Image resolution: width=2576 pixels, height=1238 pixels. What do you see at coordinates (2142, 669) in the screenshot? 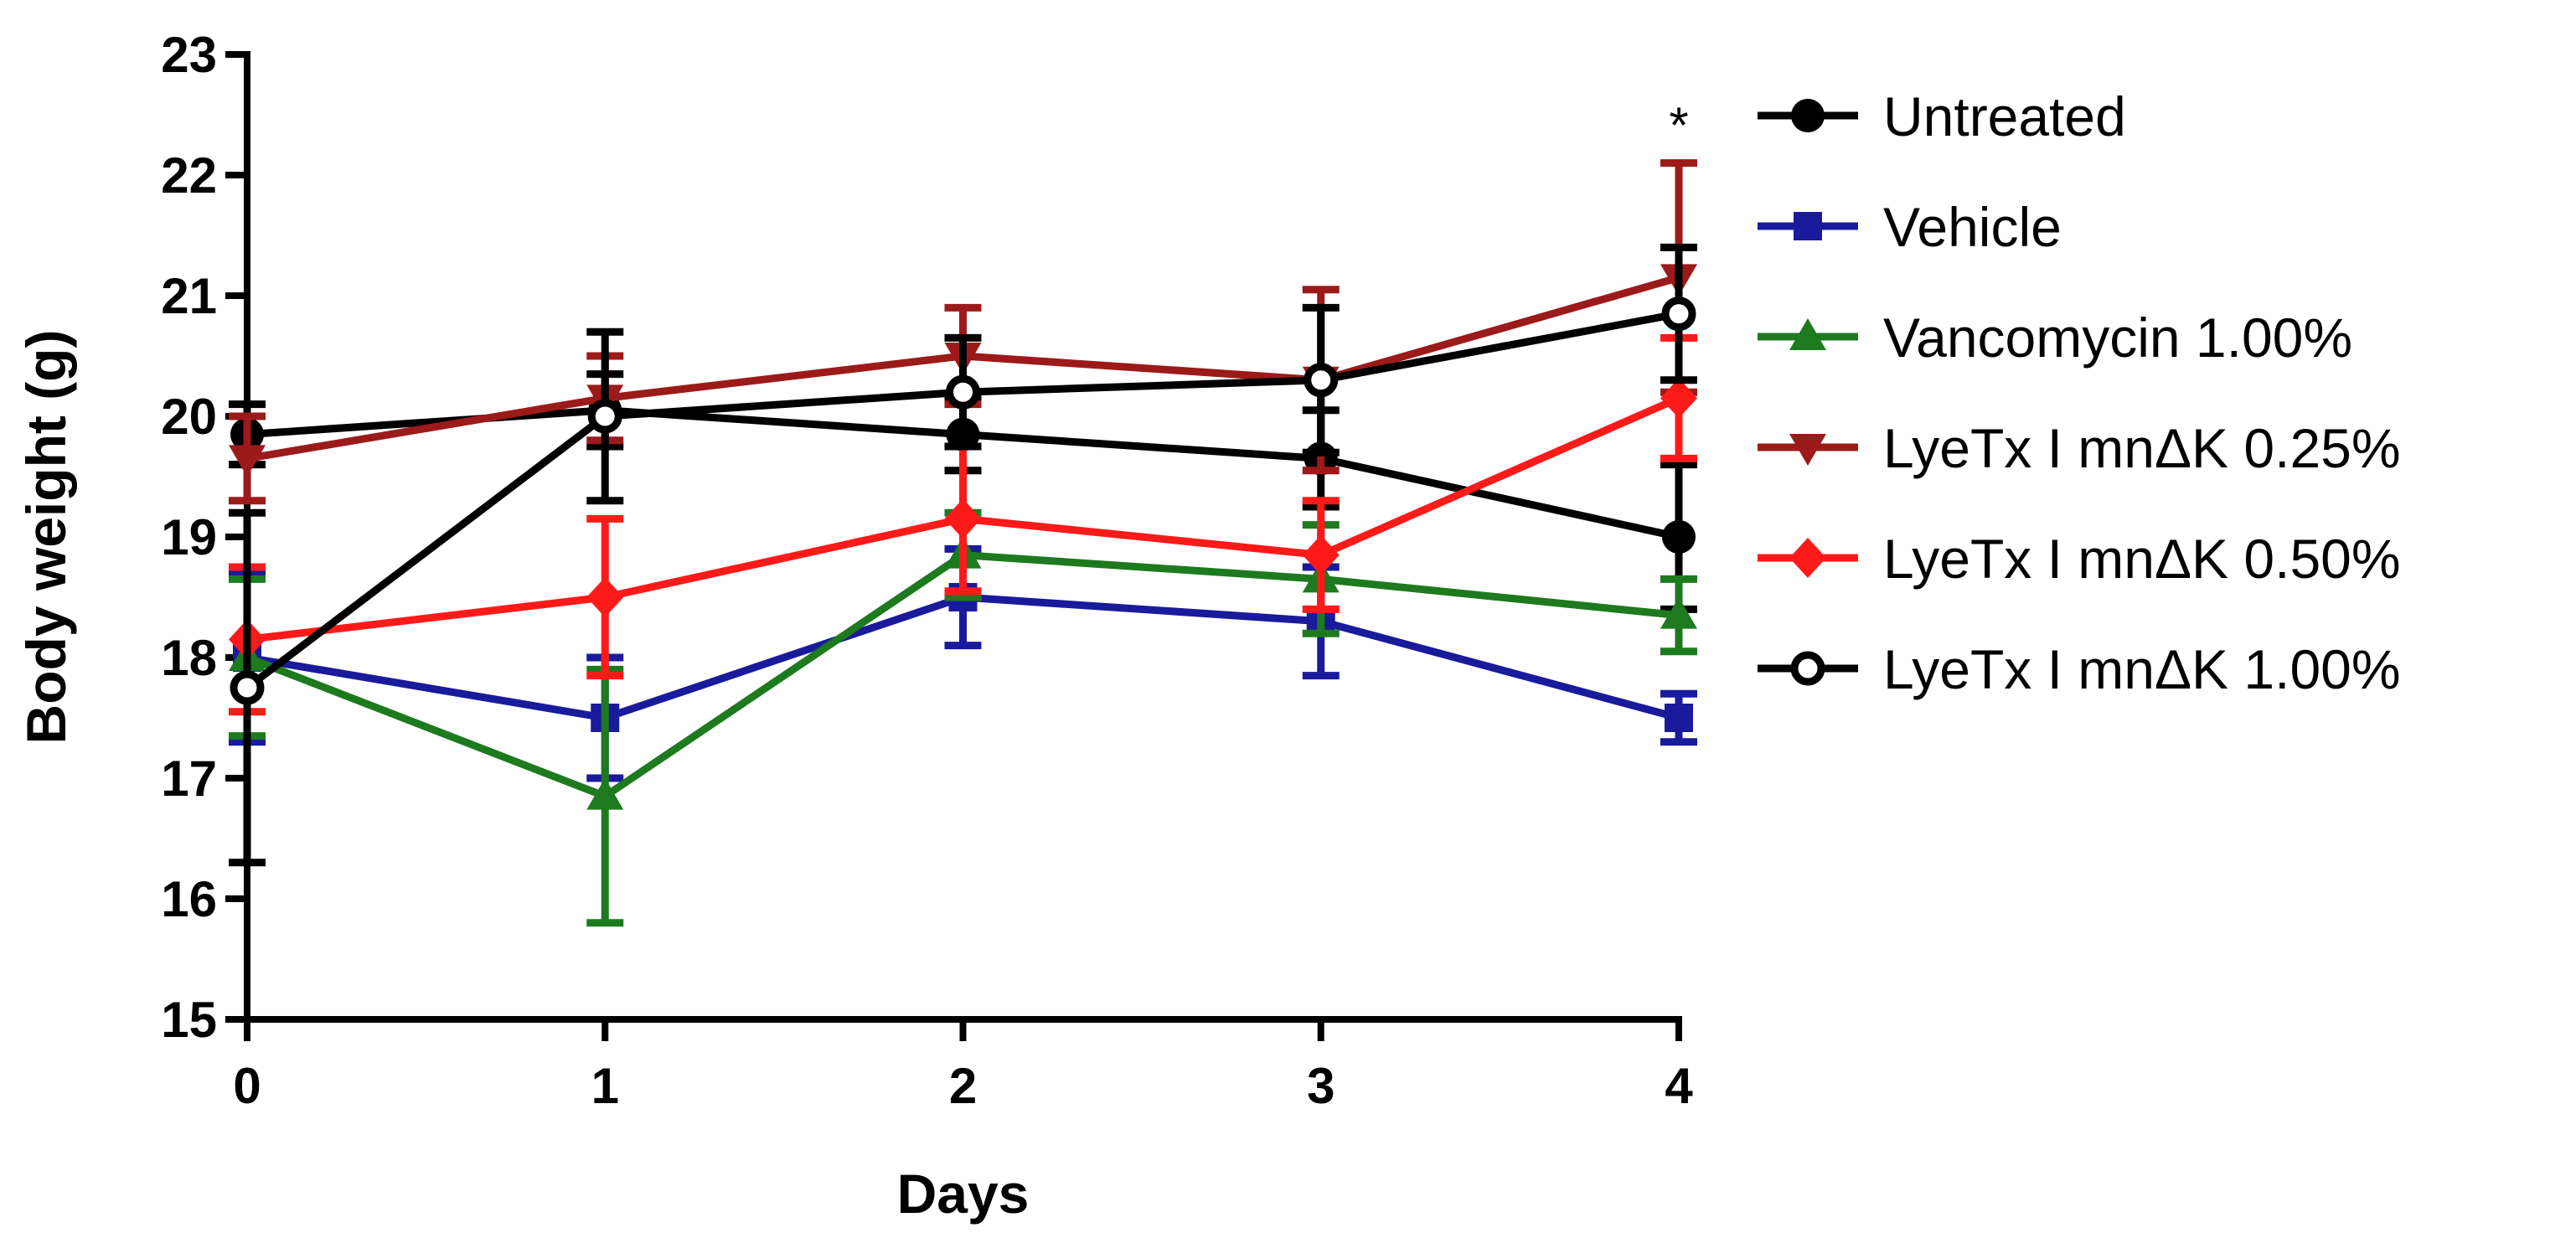
I see `legend-label-lyetx-100: LyeTx I mnΔK 1.00%` at bounding box center [2142, 669].